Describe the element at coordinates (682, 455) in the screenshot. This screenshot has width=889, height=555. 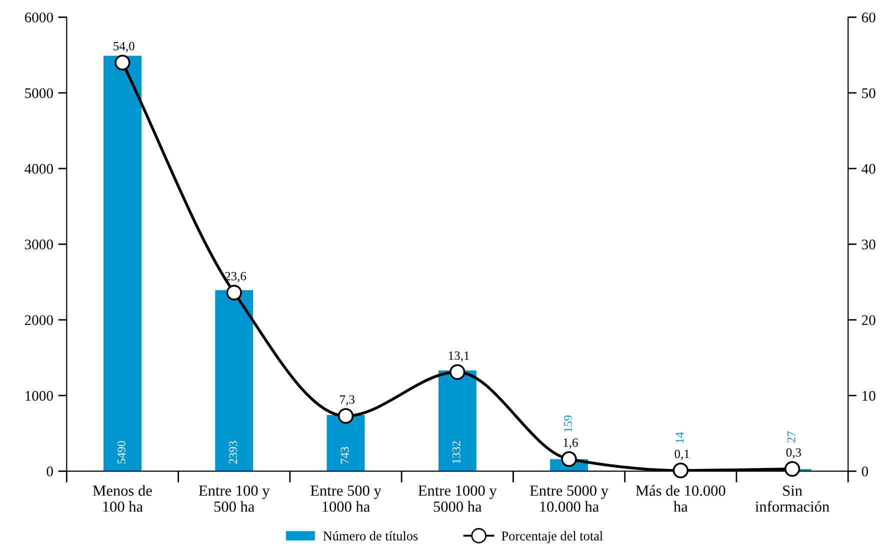
I see `data-label: 0,1` at that location.